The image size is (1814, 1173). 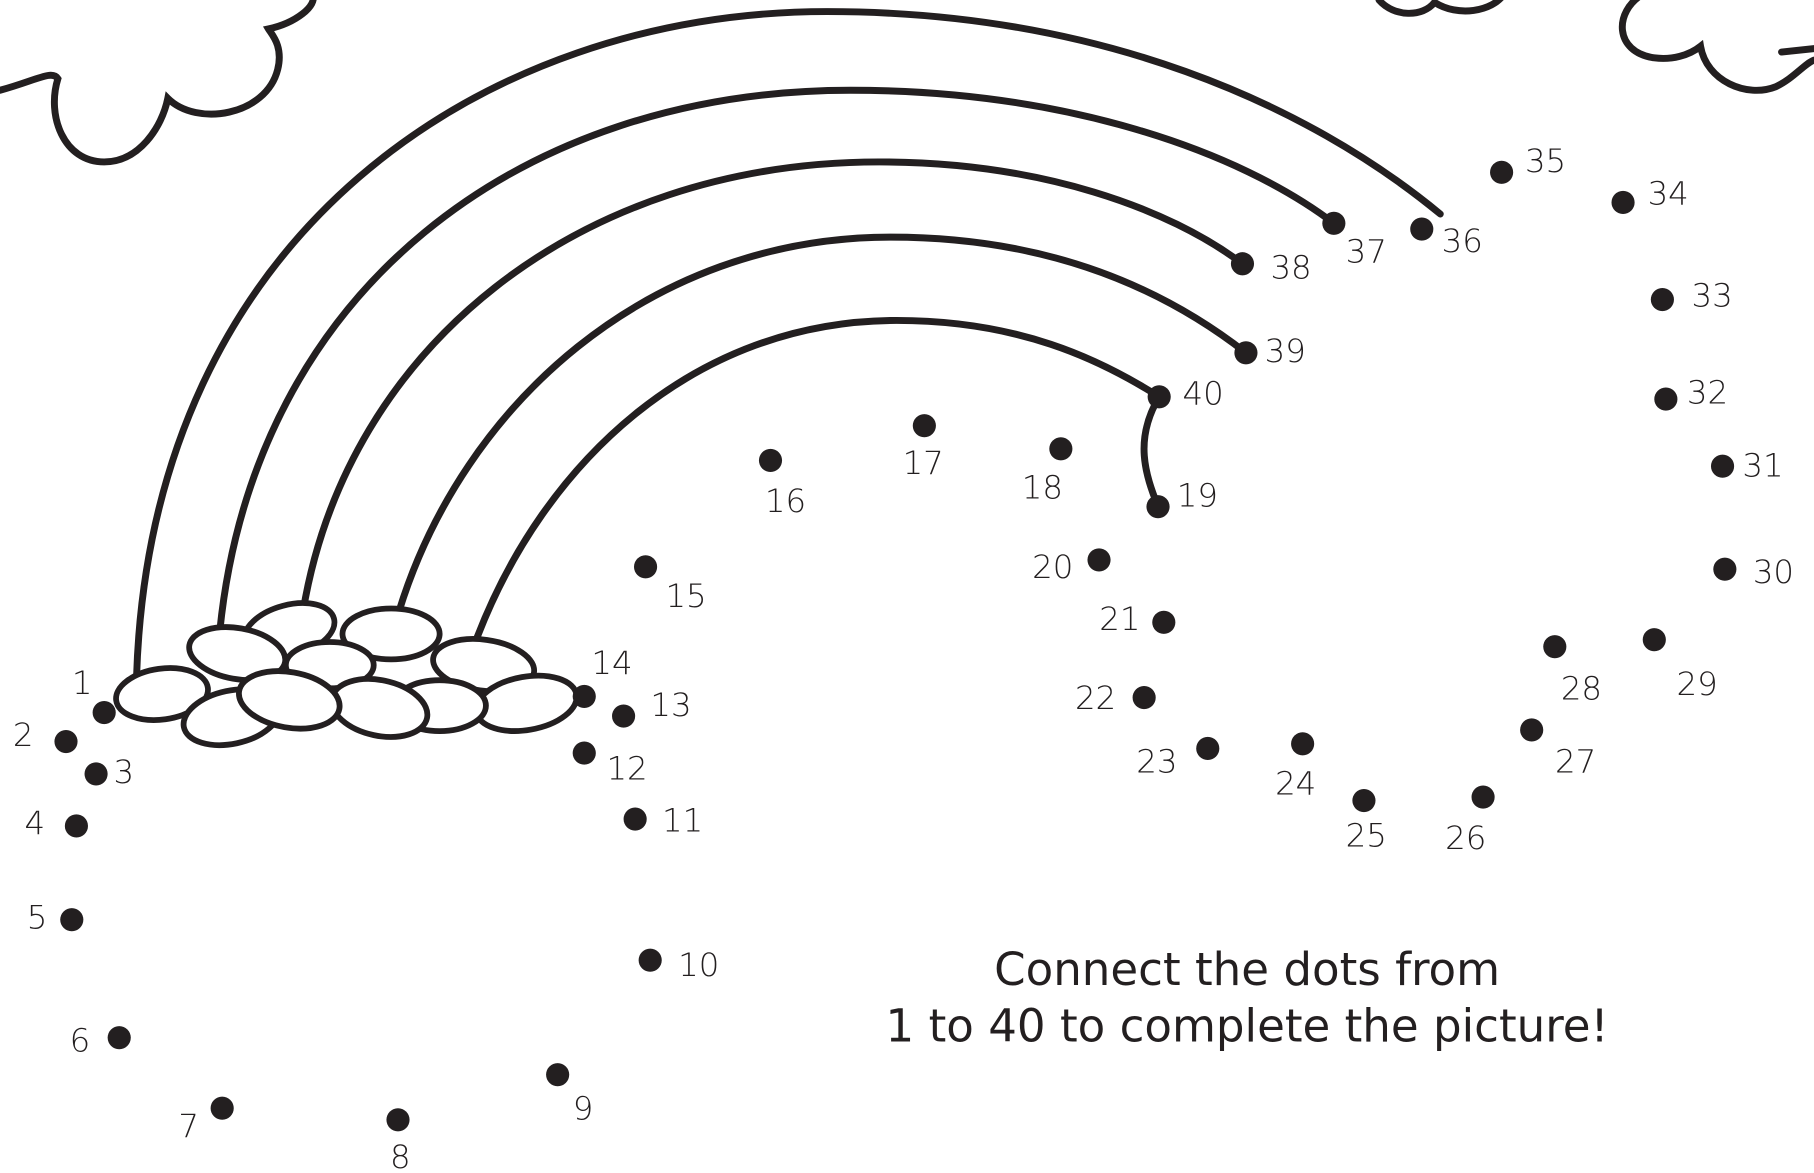 What do you see at coordinates (1545, 161) in the screenshot?
I see `dot-number: 35` at bounding box center [1545, 161].